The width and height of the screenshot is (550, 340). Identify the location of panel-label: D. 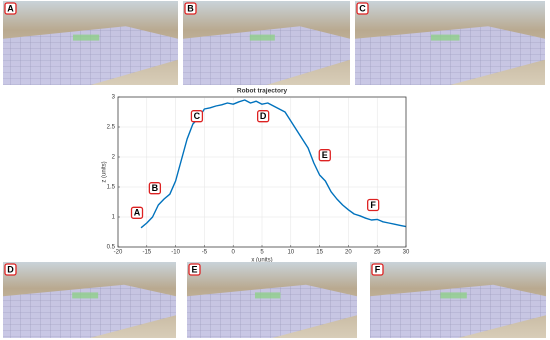
(10, 269).